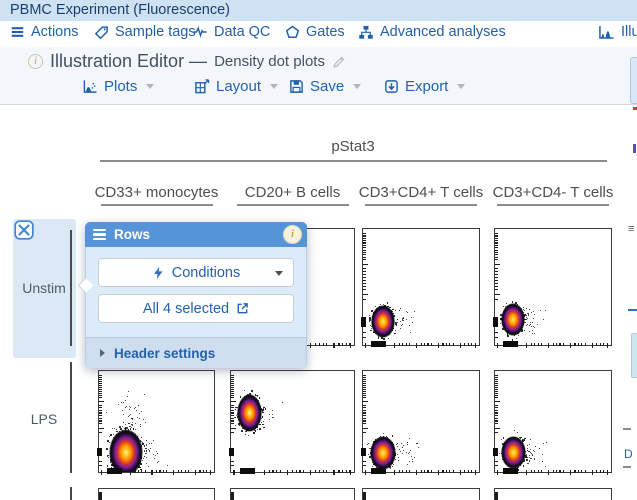 The image size is (637, 500). Describe the element at coordinates (353, 146) in the screenshot. I see `panel-header-pstat3: pStat3` at that location.